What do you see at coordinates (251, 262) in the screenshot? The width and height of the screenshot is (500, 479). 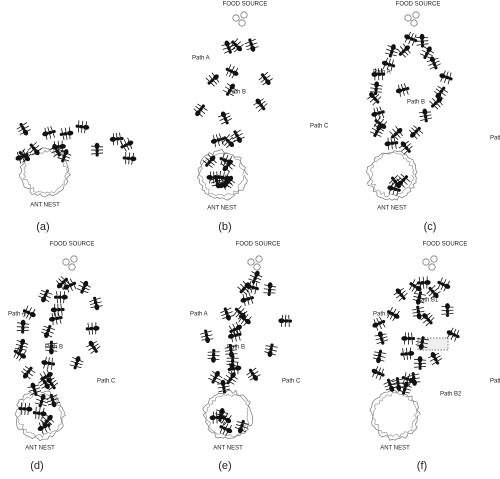 I see `food-source` at bounding box center [251, 262].